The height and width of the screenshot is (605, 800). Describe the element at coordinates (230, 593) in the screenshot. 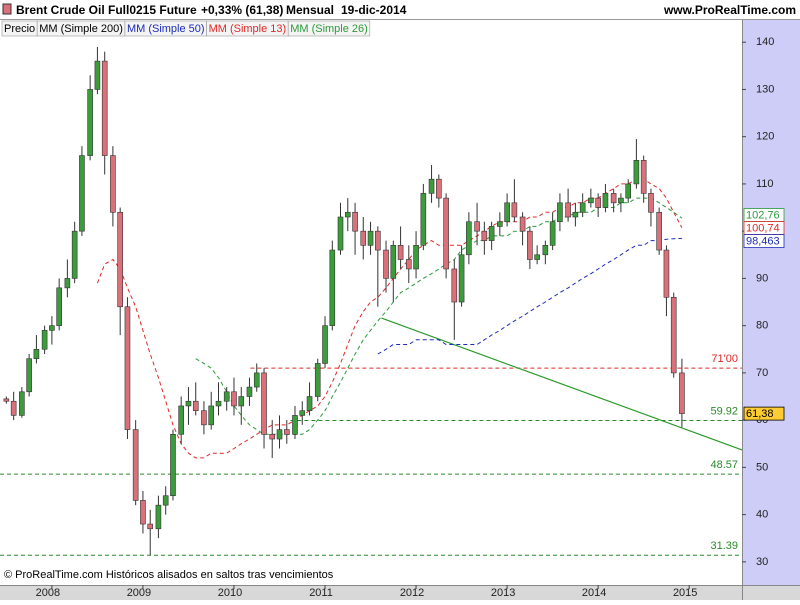

I see `x-tick-label: 2010` at that location.